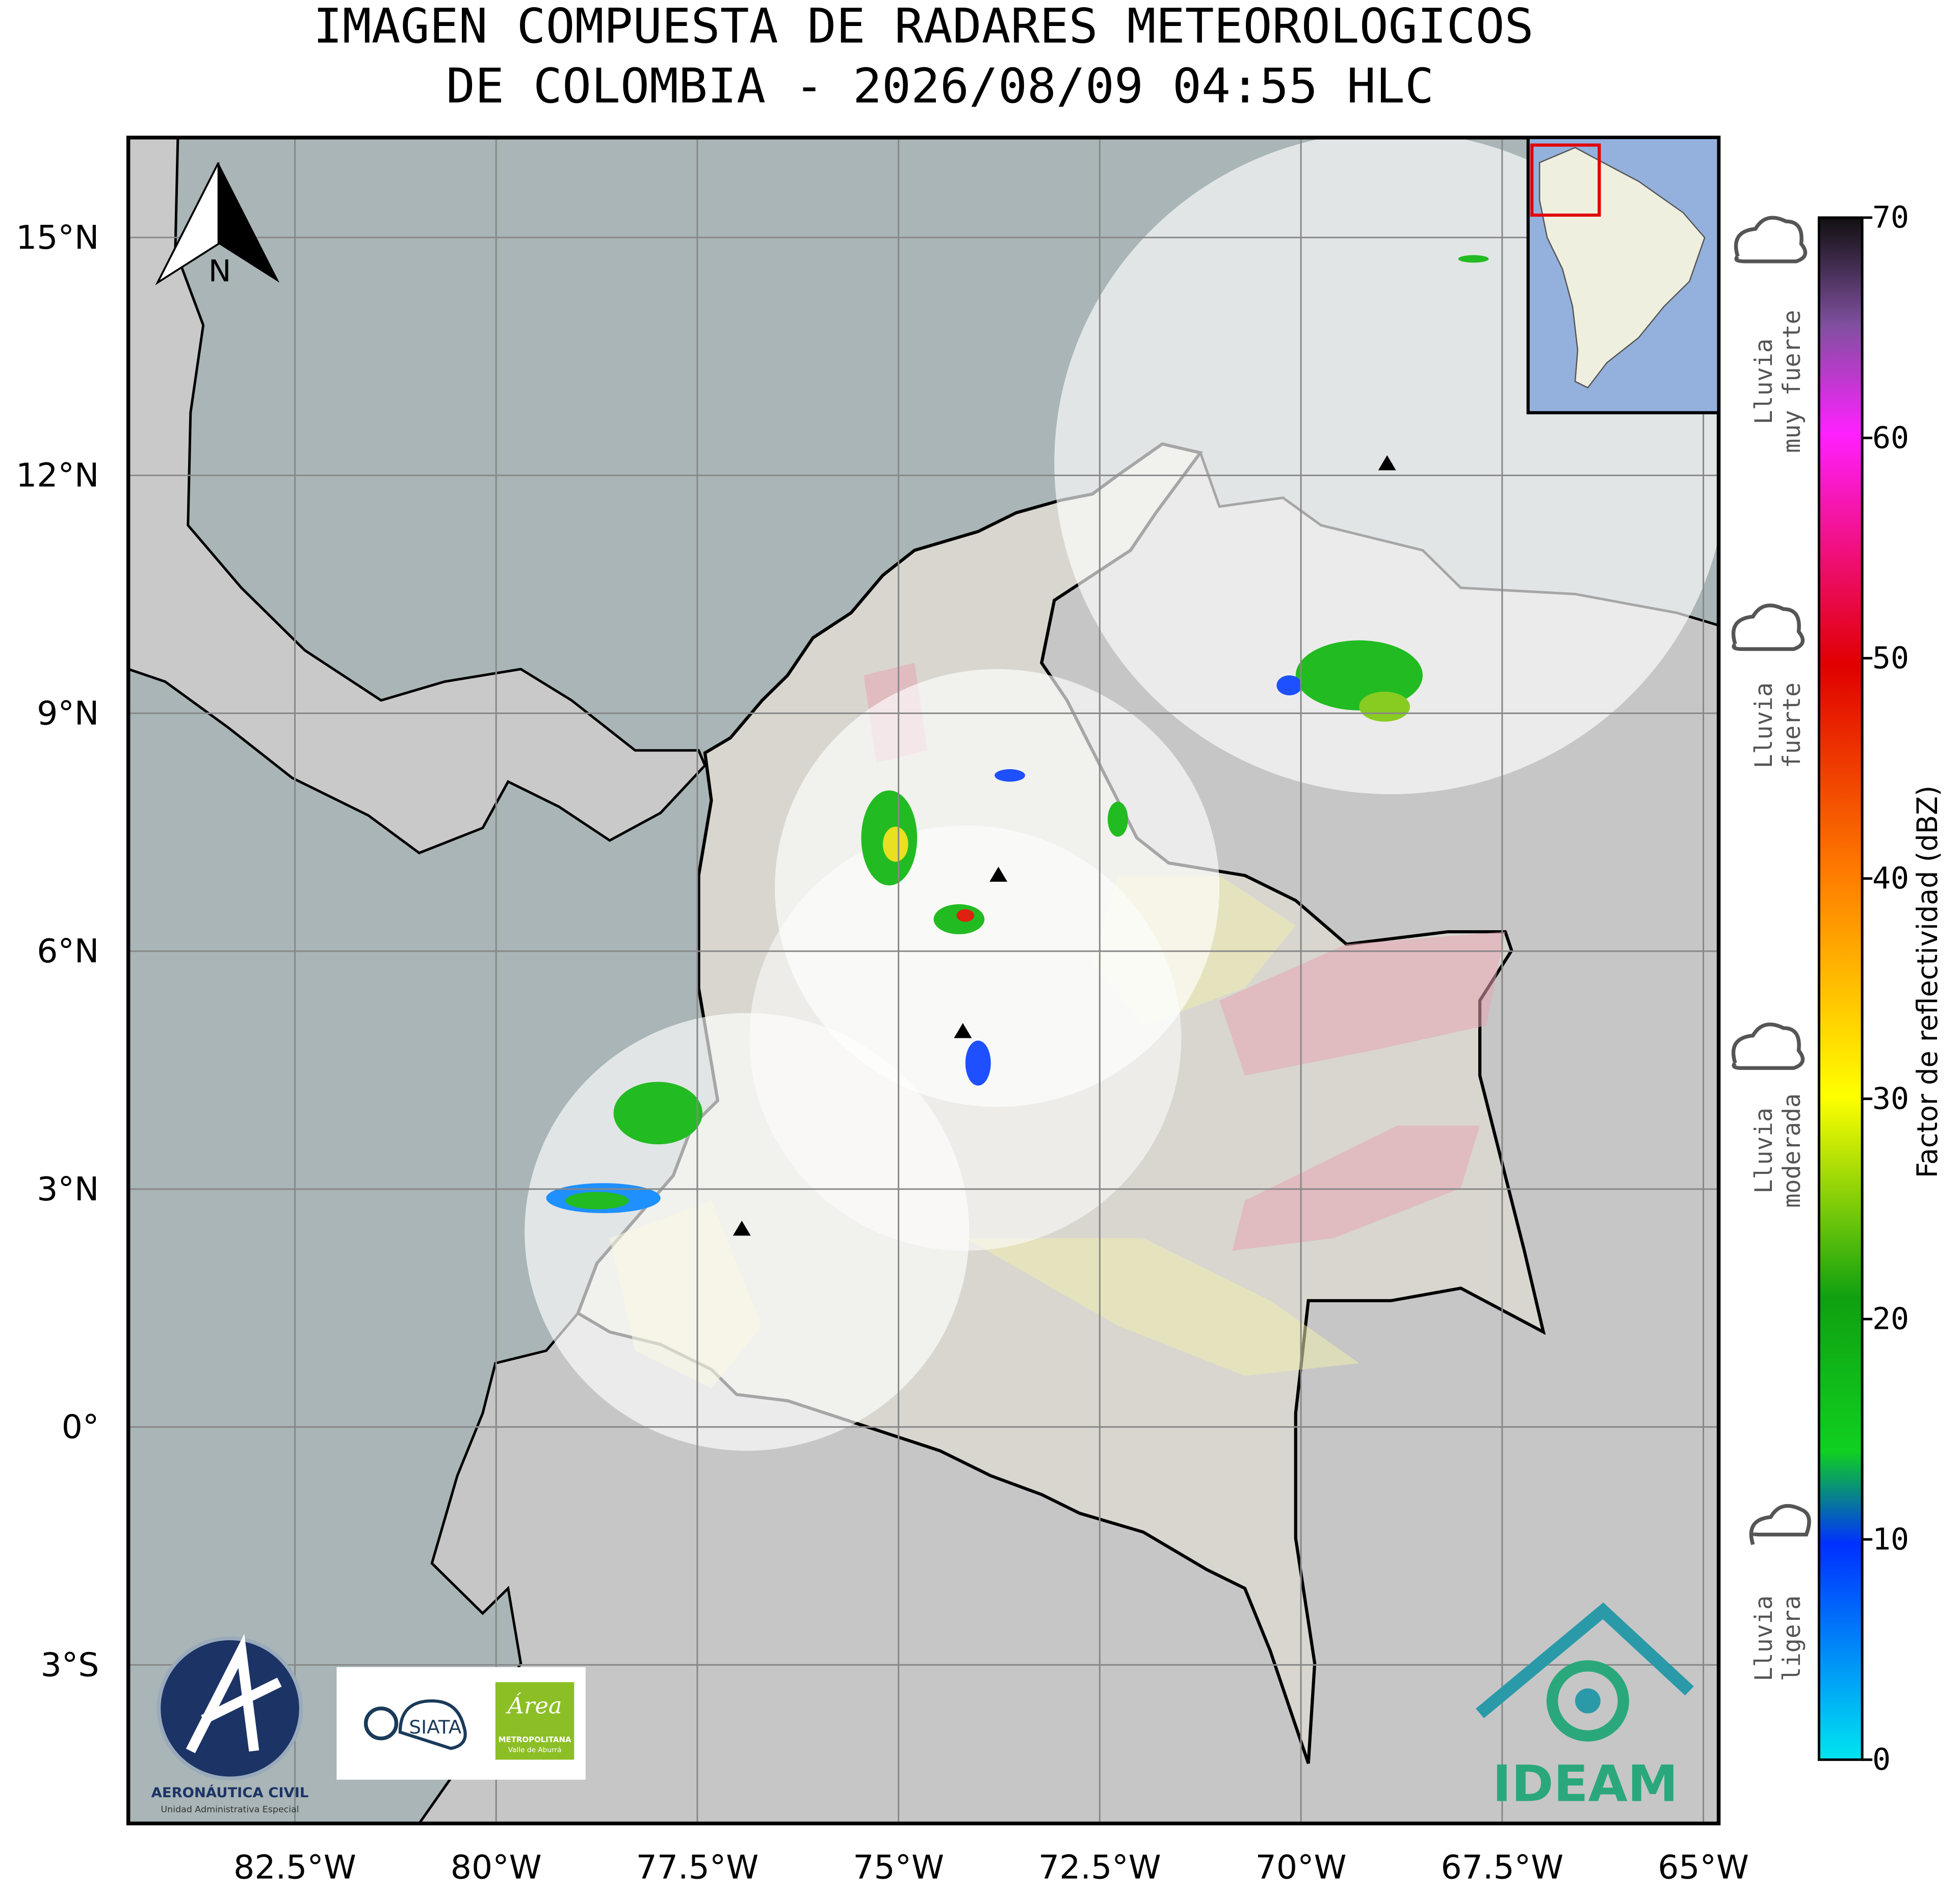  I want to click on x-tick-label: 80°W, so click(496, 1867).